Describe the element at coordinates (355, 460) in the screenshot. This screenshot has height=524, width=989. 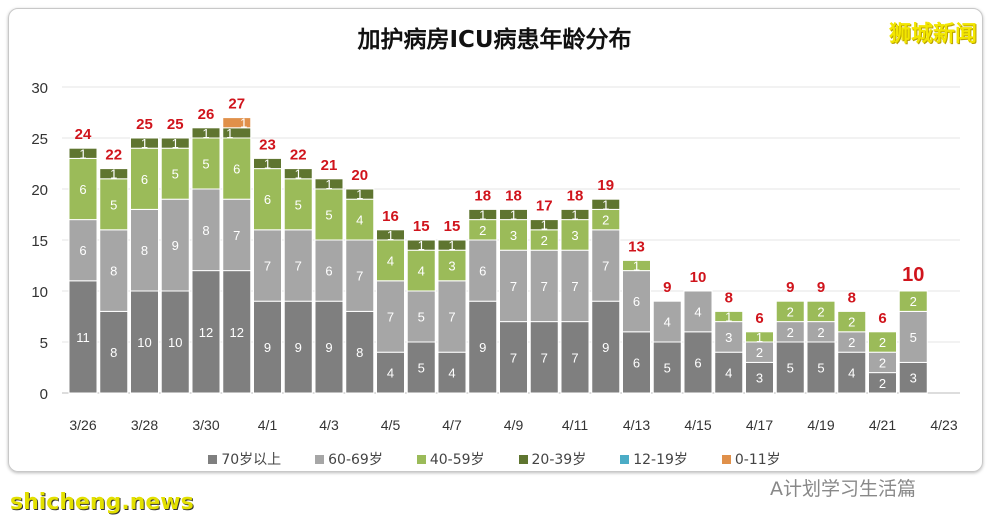
I see `legend-label: 60-69岁` at that location.